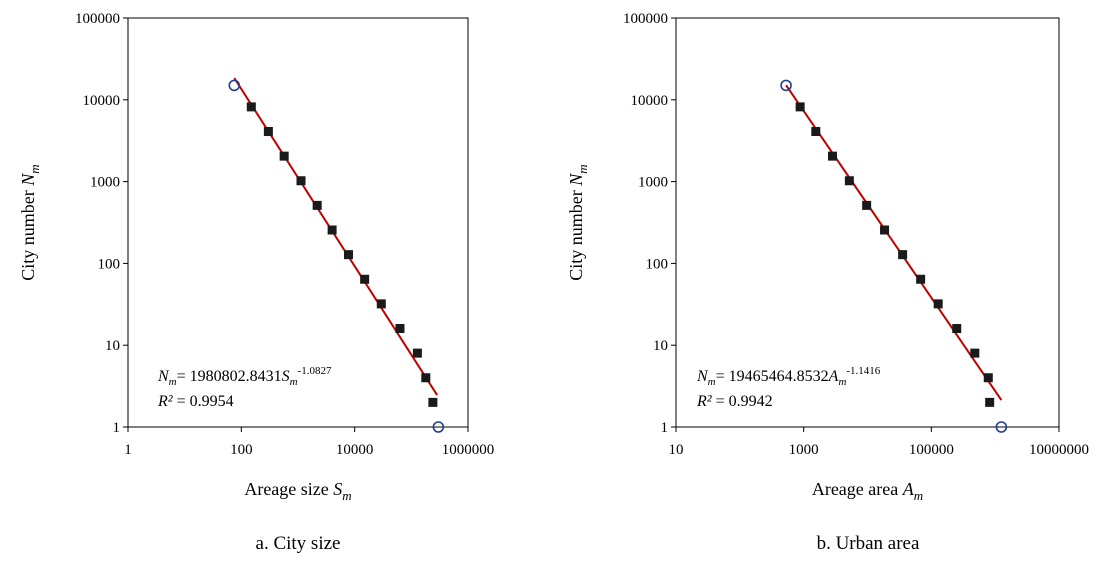 Image resolution: width=1097 pixels, height=568 pixels. I want to click on equation-coefficient: = 19465464.8532, so click(772, 376).